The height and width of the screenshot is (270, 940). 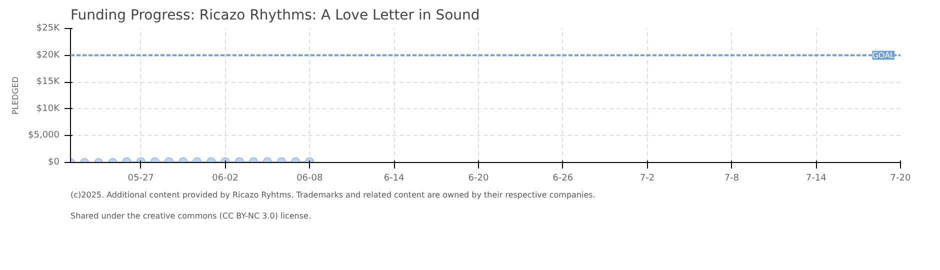 What do you see at coordinates (900, 179) in the screenshot?
I see `x-tick-label: 7-20` at bounding box center [900, 179].